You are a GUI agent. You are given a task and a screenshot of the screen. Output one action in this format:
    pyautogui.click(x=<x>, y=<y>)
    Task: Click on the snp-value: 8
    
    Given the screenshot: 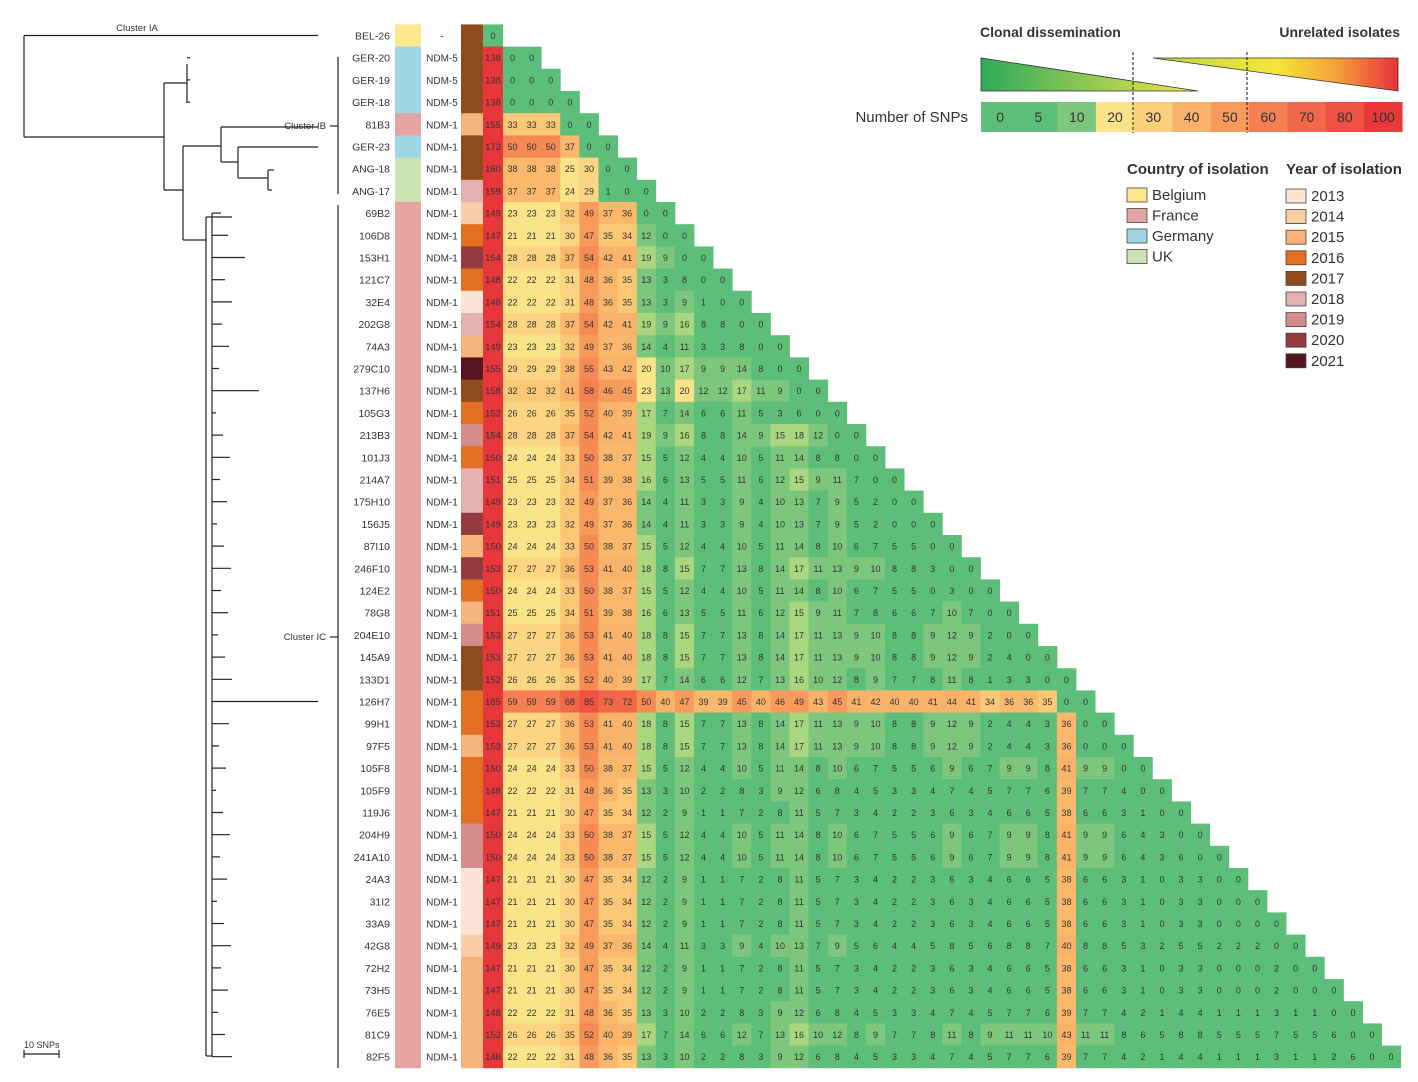 What is the action you would take?
    pyautogui.click(x=703, y=436)
    